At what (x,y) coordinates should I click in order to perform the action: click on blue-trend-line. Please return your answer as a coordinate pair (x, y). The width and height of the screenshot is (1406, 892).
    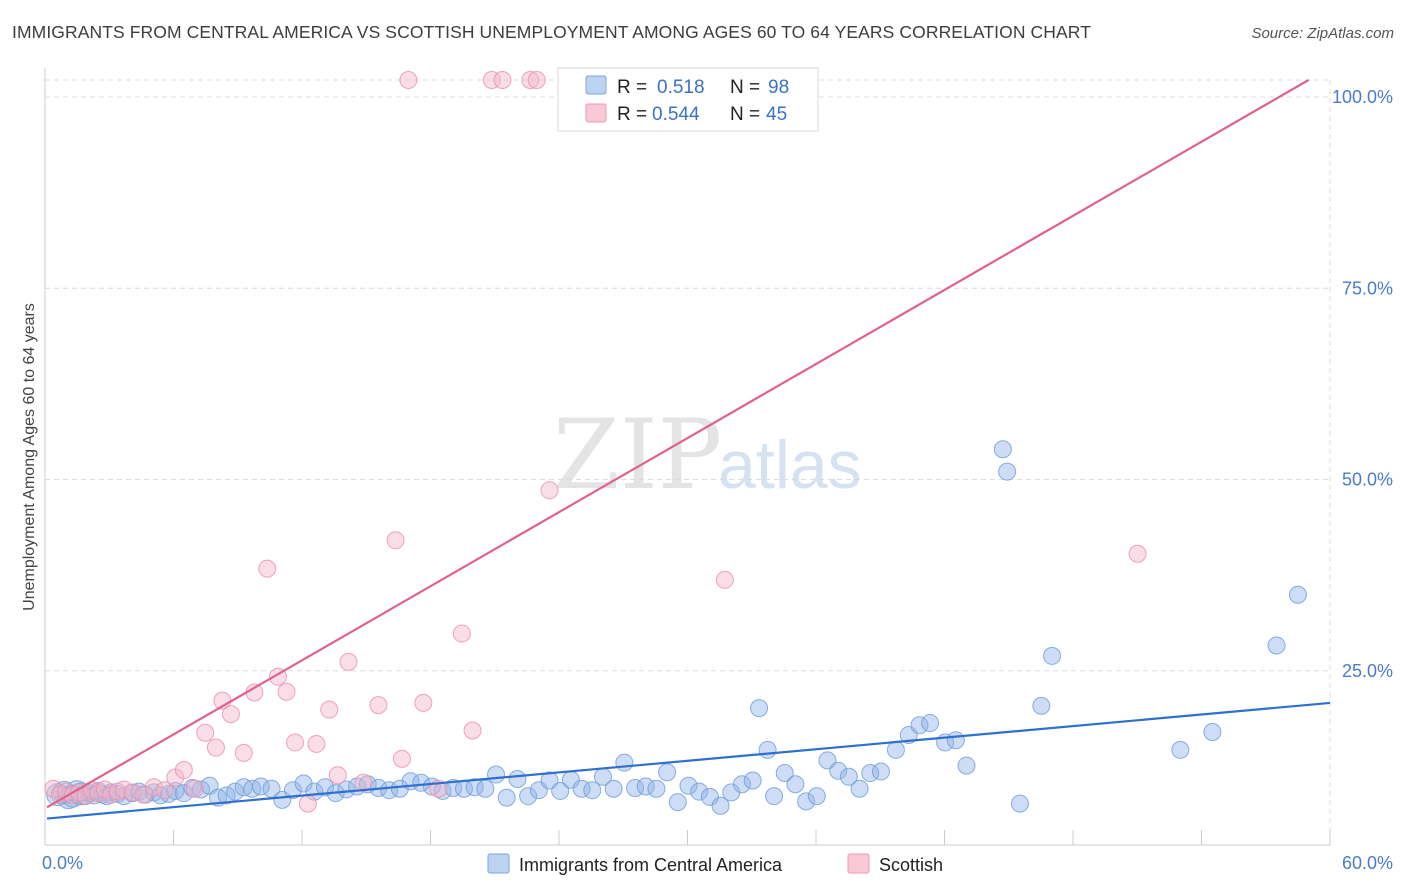
    Looking at the image, I should click on (688, 760).